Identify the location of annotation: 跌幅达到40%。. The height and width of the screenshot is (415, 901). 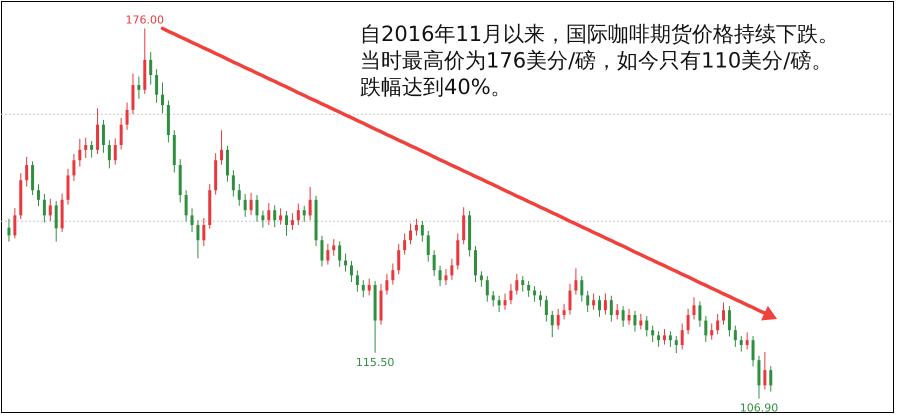
(436, 87).